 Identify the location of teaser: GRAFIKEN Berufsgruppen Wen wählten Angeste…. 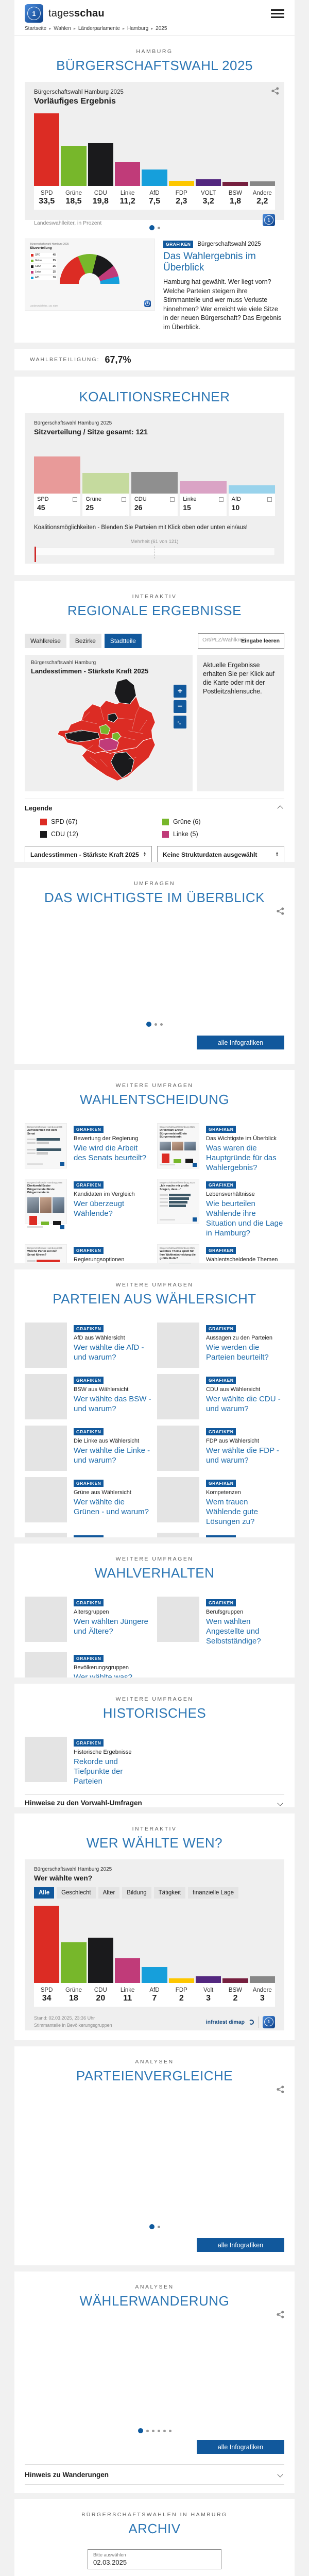
(220, 1621).